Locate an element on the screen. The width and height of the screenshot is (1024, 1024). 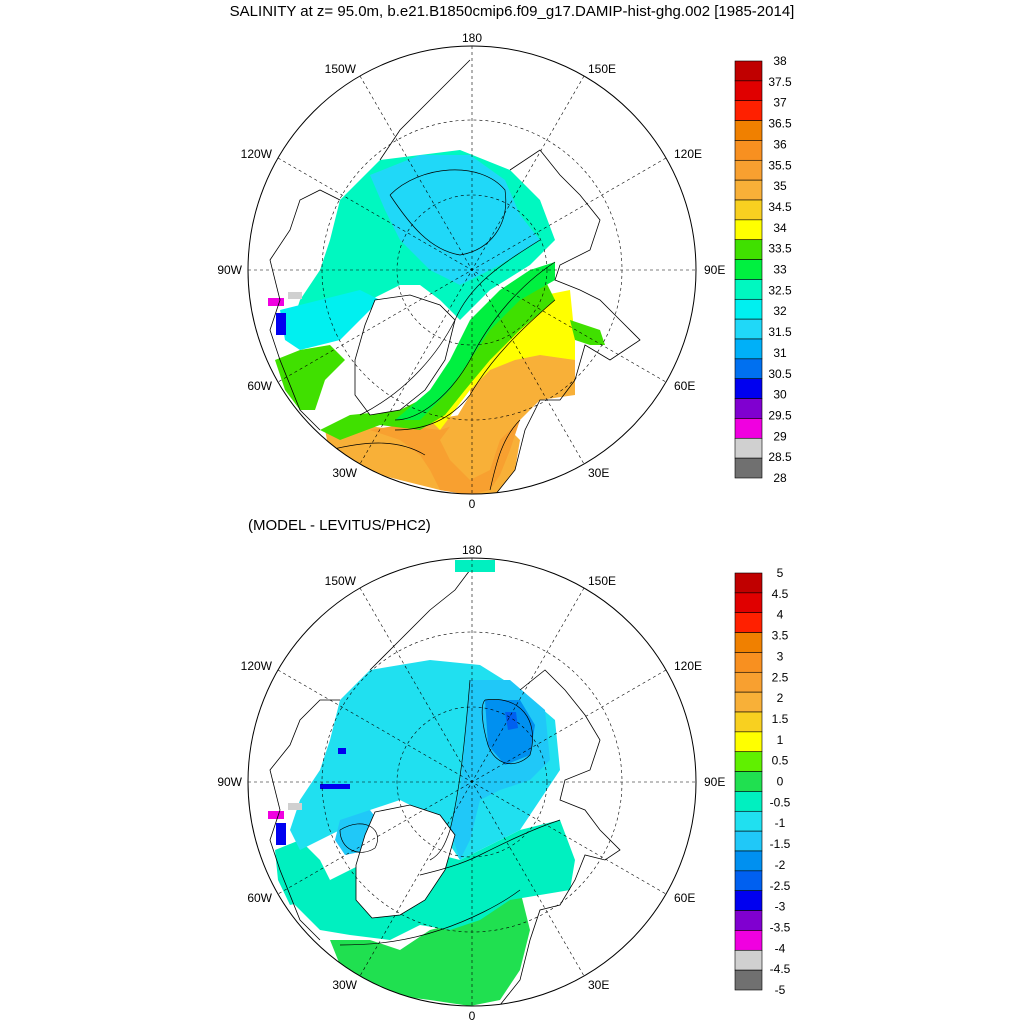
lon-label-30e: 30E is located at coordinates (598, 473).